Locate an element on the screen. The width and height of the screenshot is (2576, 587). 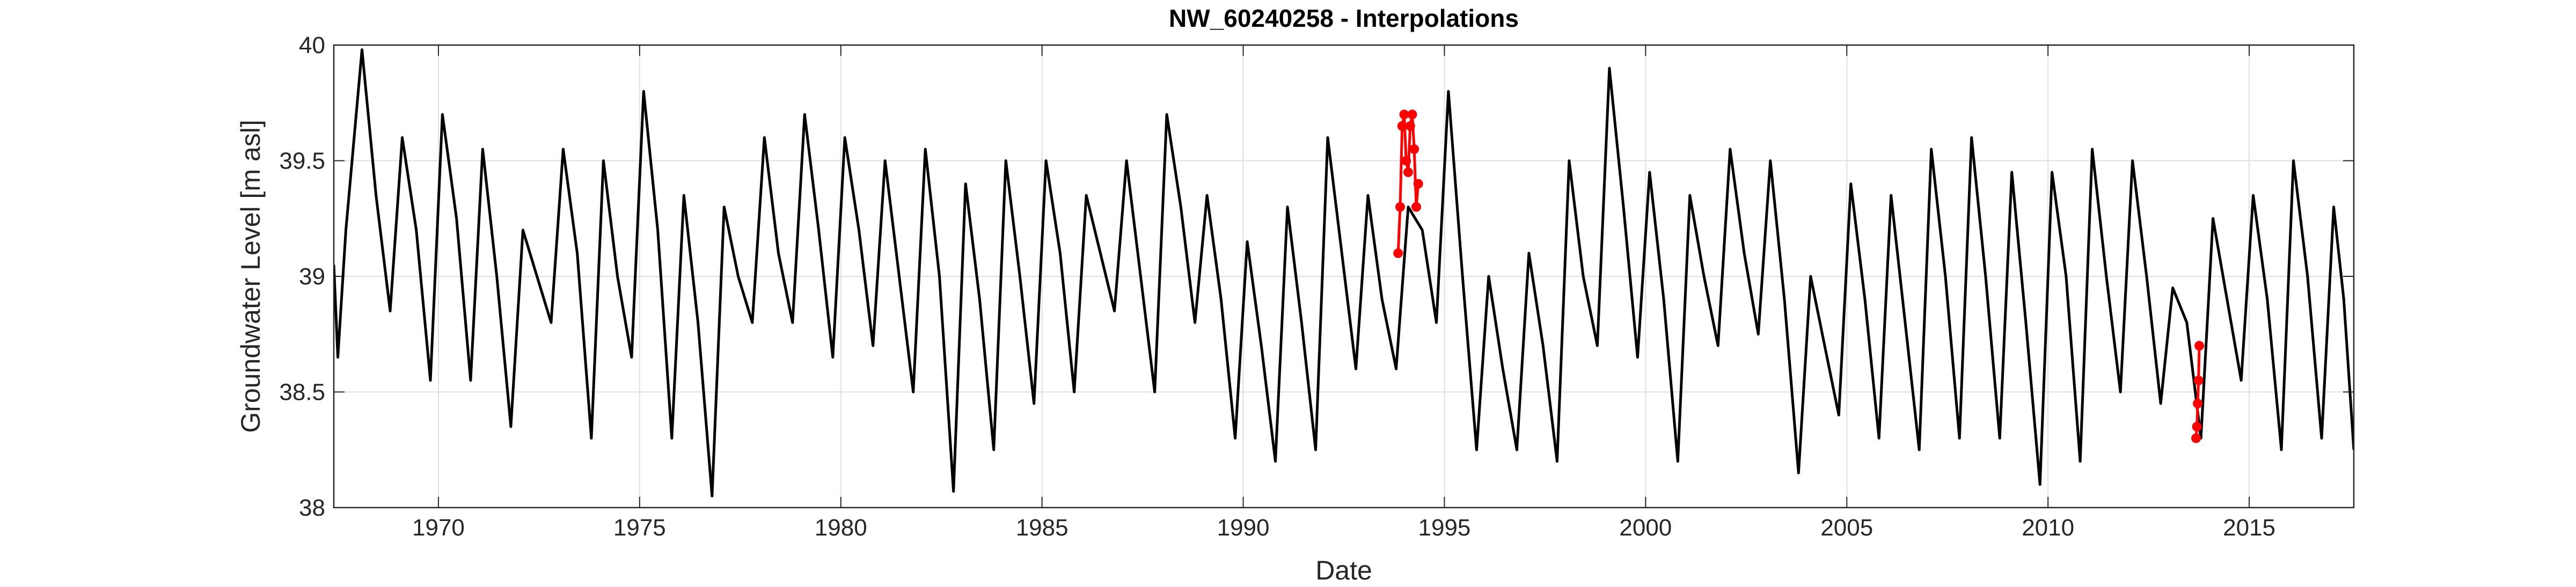
y-tick-label: 39 is located at coordinates (312, 276).